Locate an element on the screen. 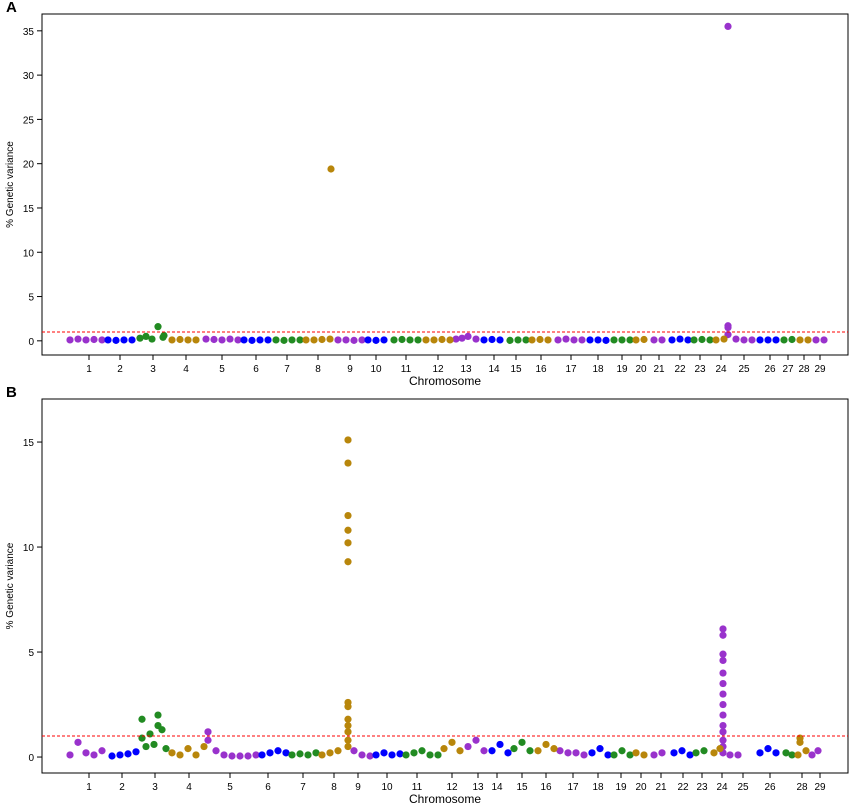 This screenshot has width=851, height=805. y-tick-label: 5 is located at coordinates (31, 653).